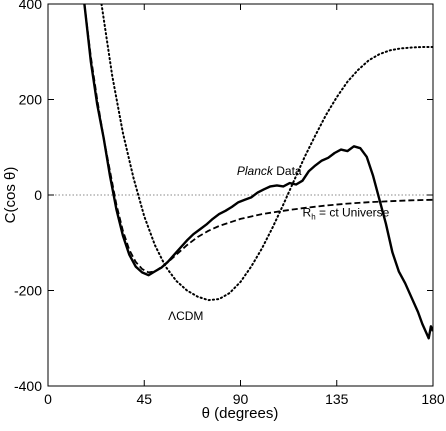 The width and height of the screenshot is (446, 431). I want to click on x-tick-label: 90, so click(241, 399).